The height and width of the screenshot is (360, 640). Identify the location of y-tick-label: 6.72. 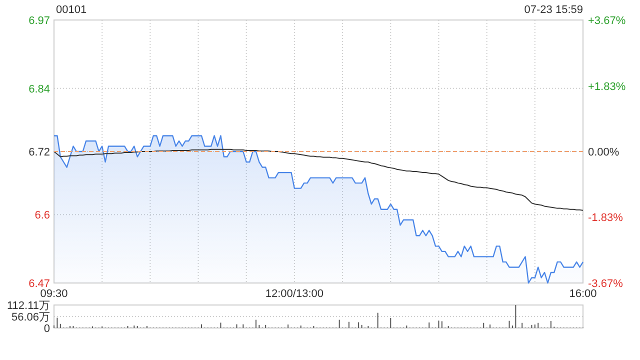
(39, 152).